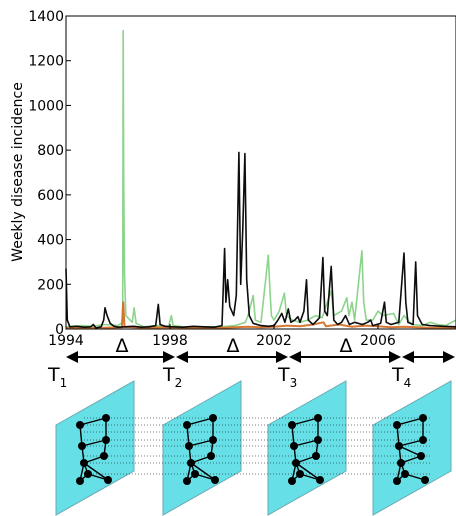 The width and height of the screenshot is (456, 516). Describe the element at coordinates (170, 341) in the screenshot. I see `x-tick-label: 1998` at that location.